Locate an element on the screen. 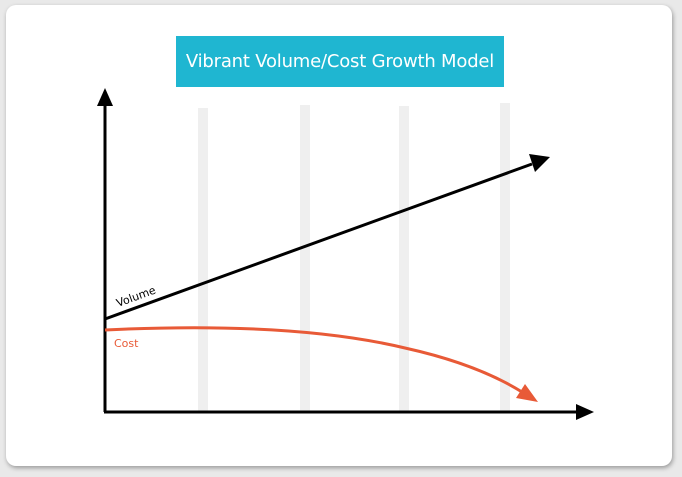 The image size is (682, 477). cost-line is located at coordinates (313, 360).